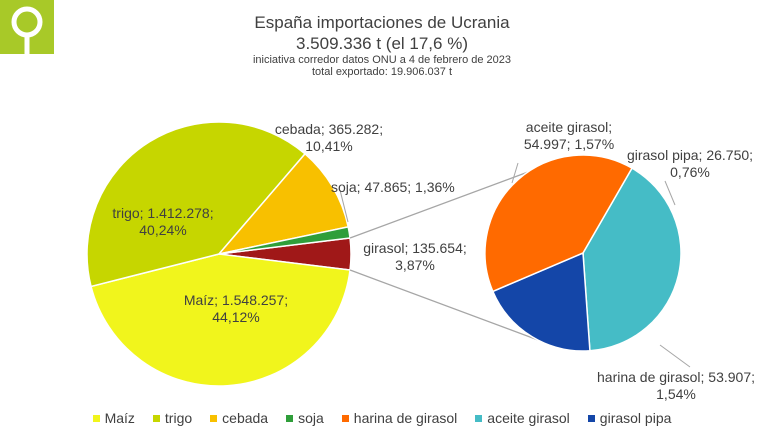 Image resolution: width=764 pixels, height=447 pixels. Describe the element at coordinates (311, 418) in the screenshot. I see `legend-label: soja` at that location.